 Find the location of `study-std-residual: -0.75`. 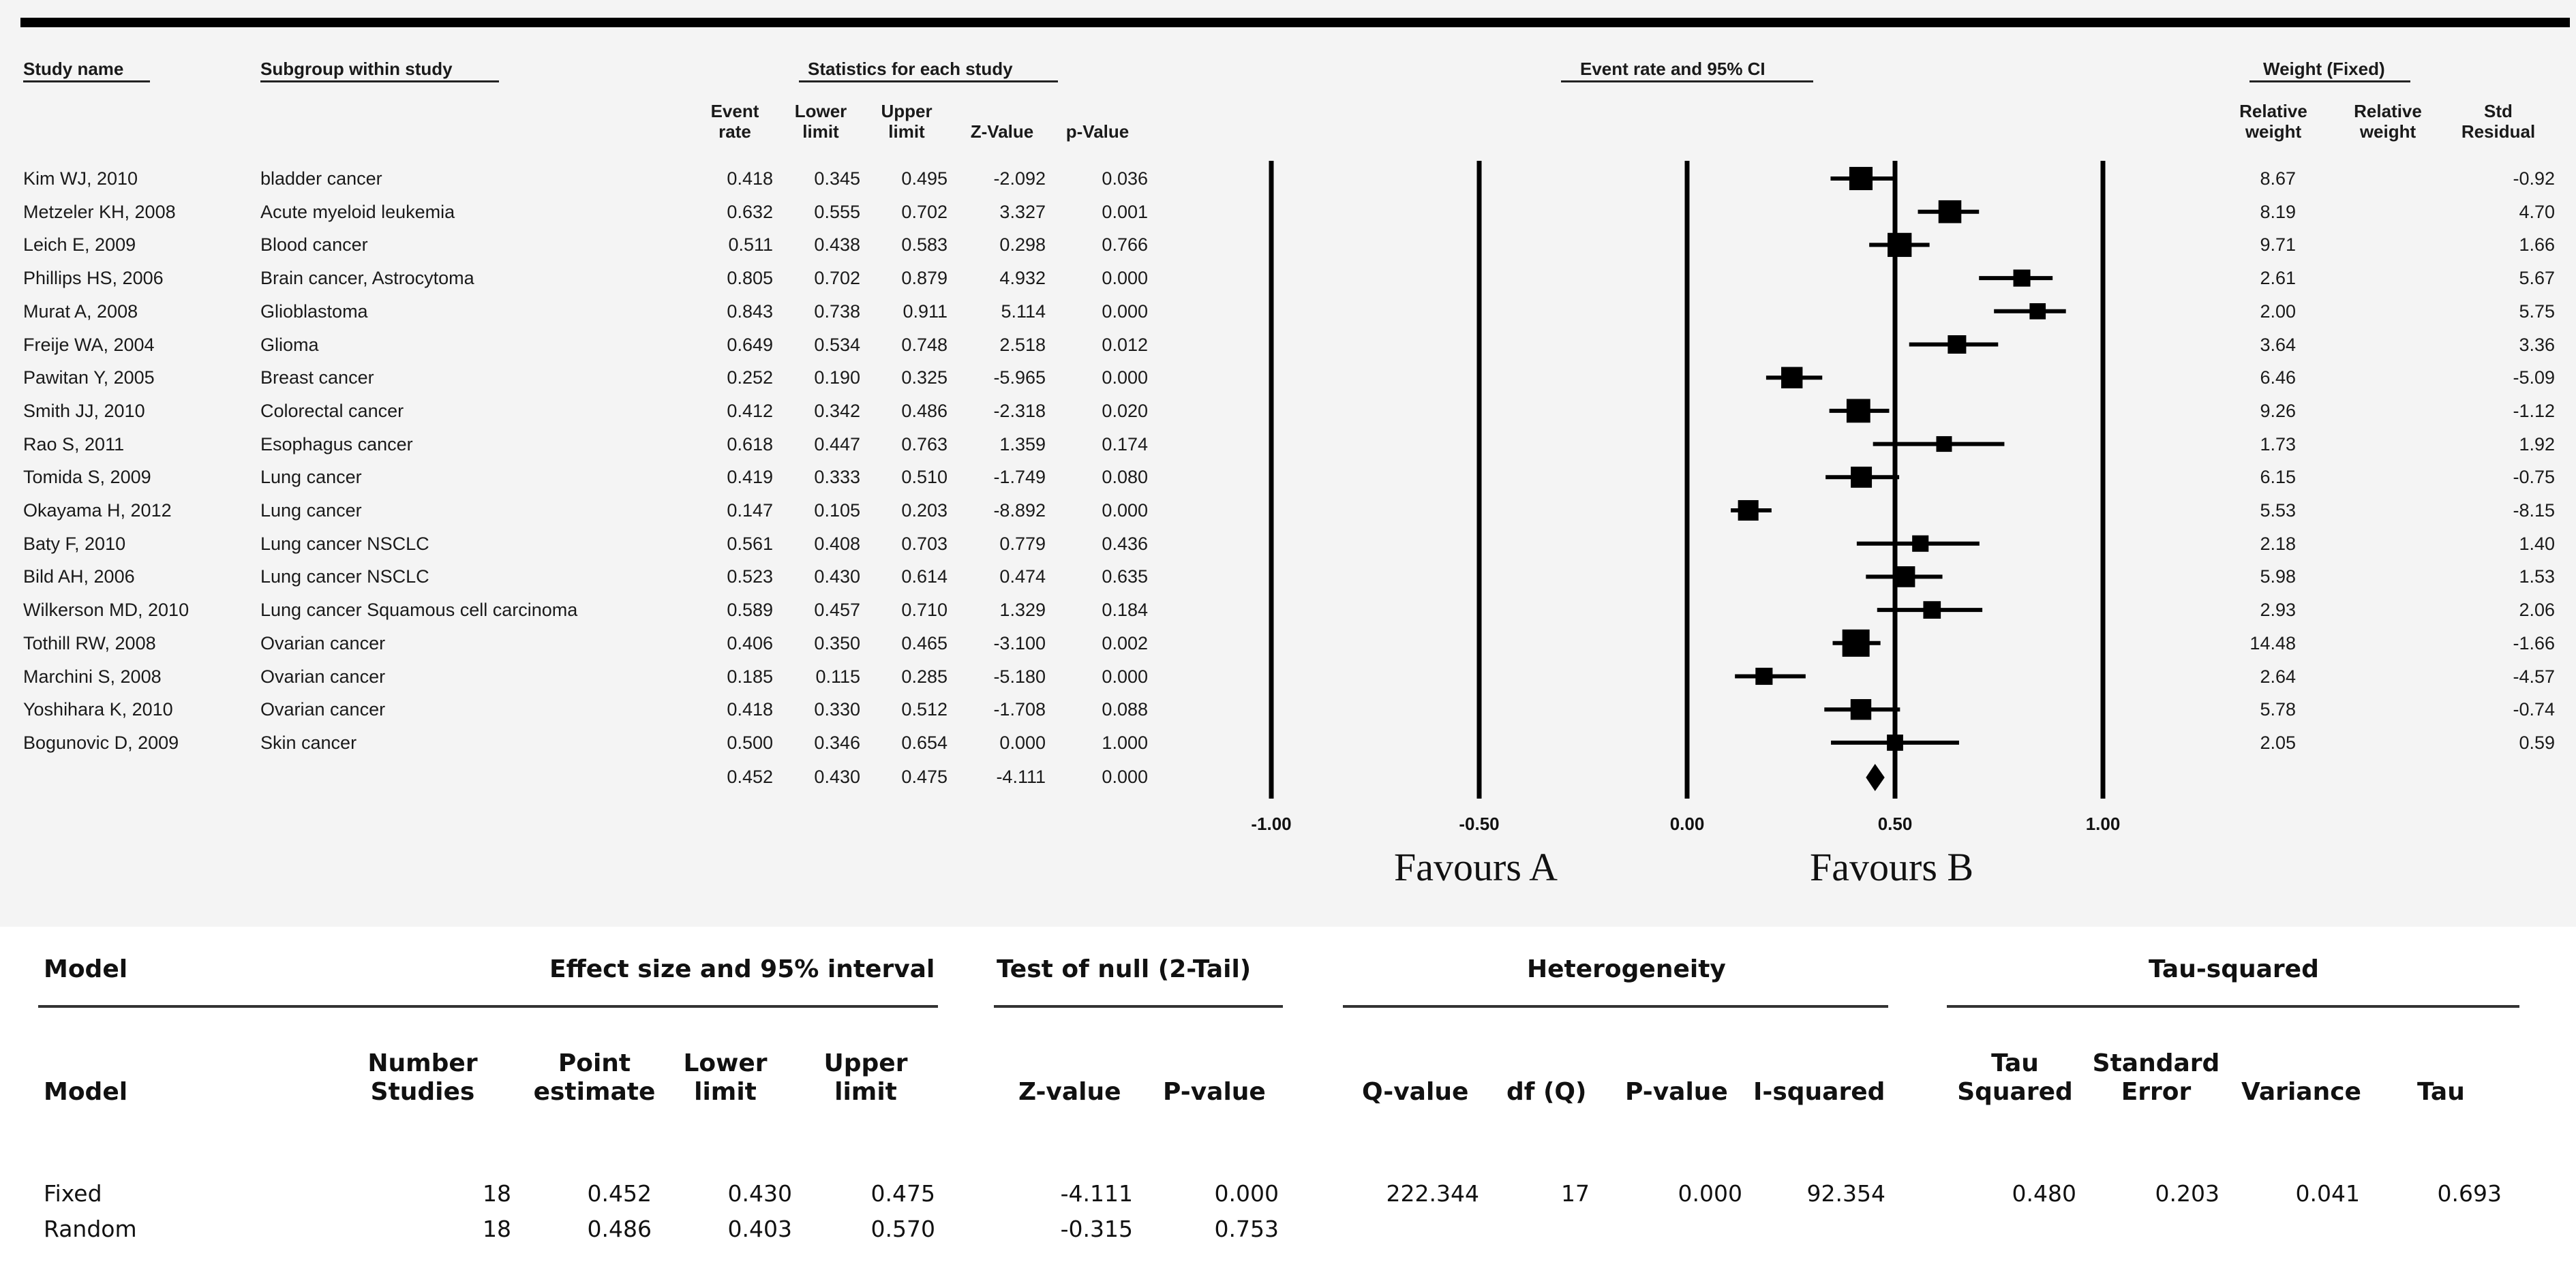

study-std-residual: -0.75 is located at coordinates (2534, 477).